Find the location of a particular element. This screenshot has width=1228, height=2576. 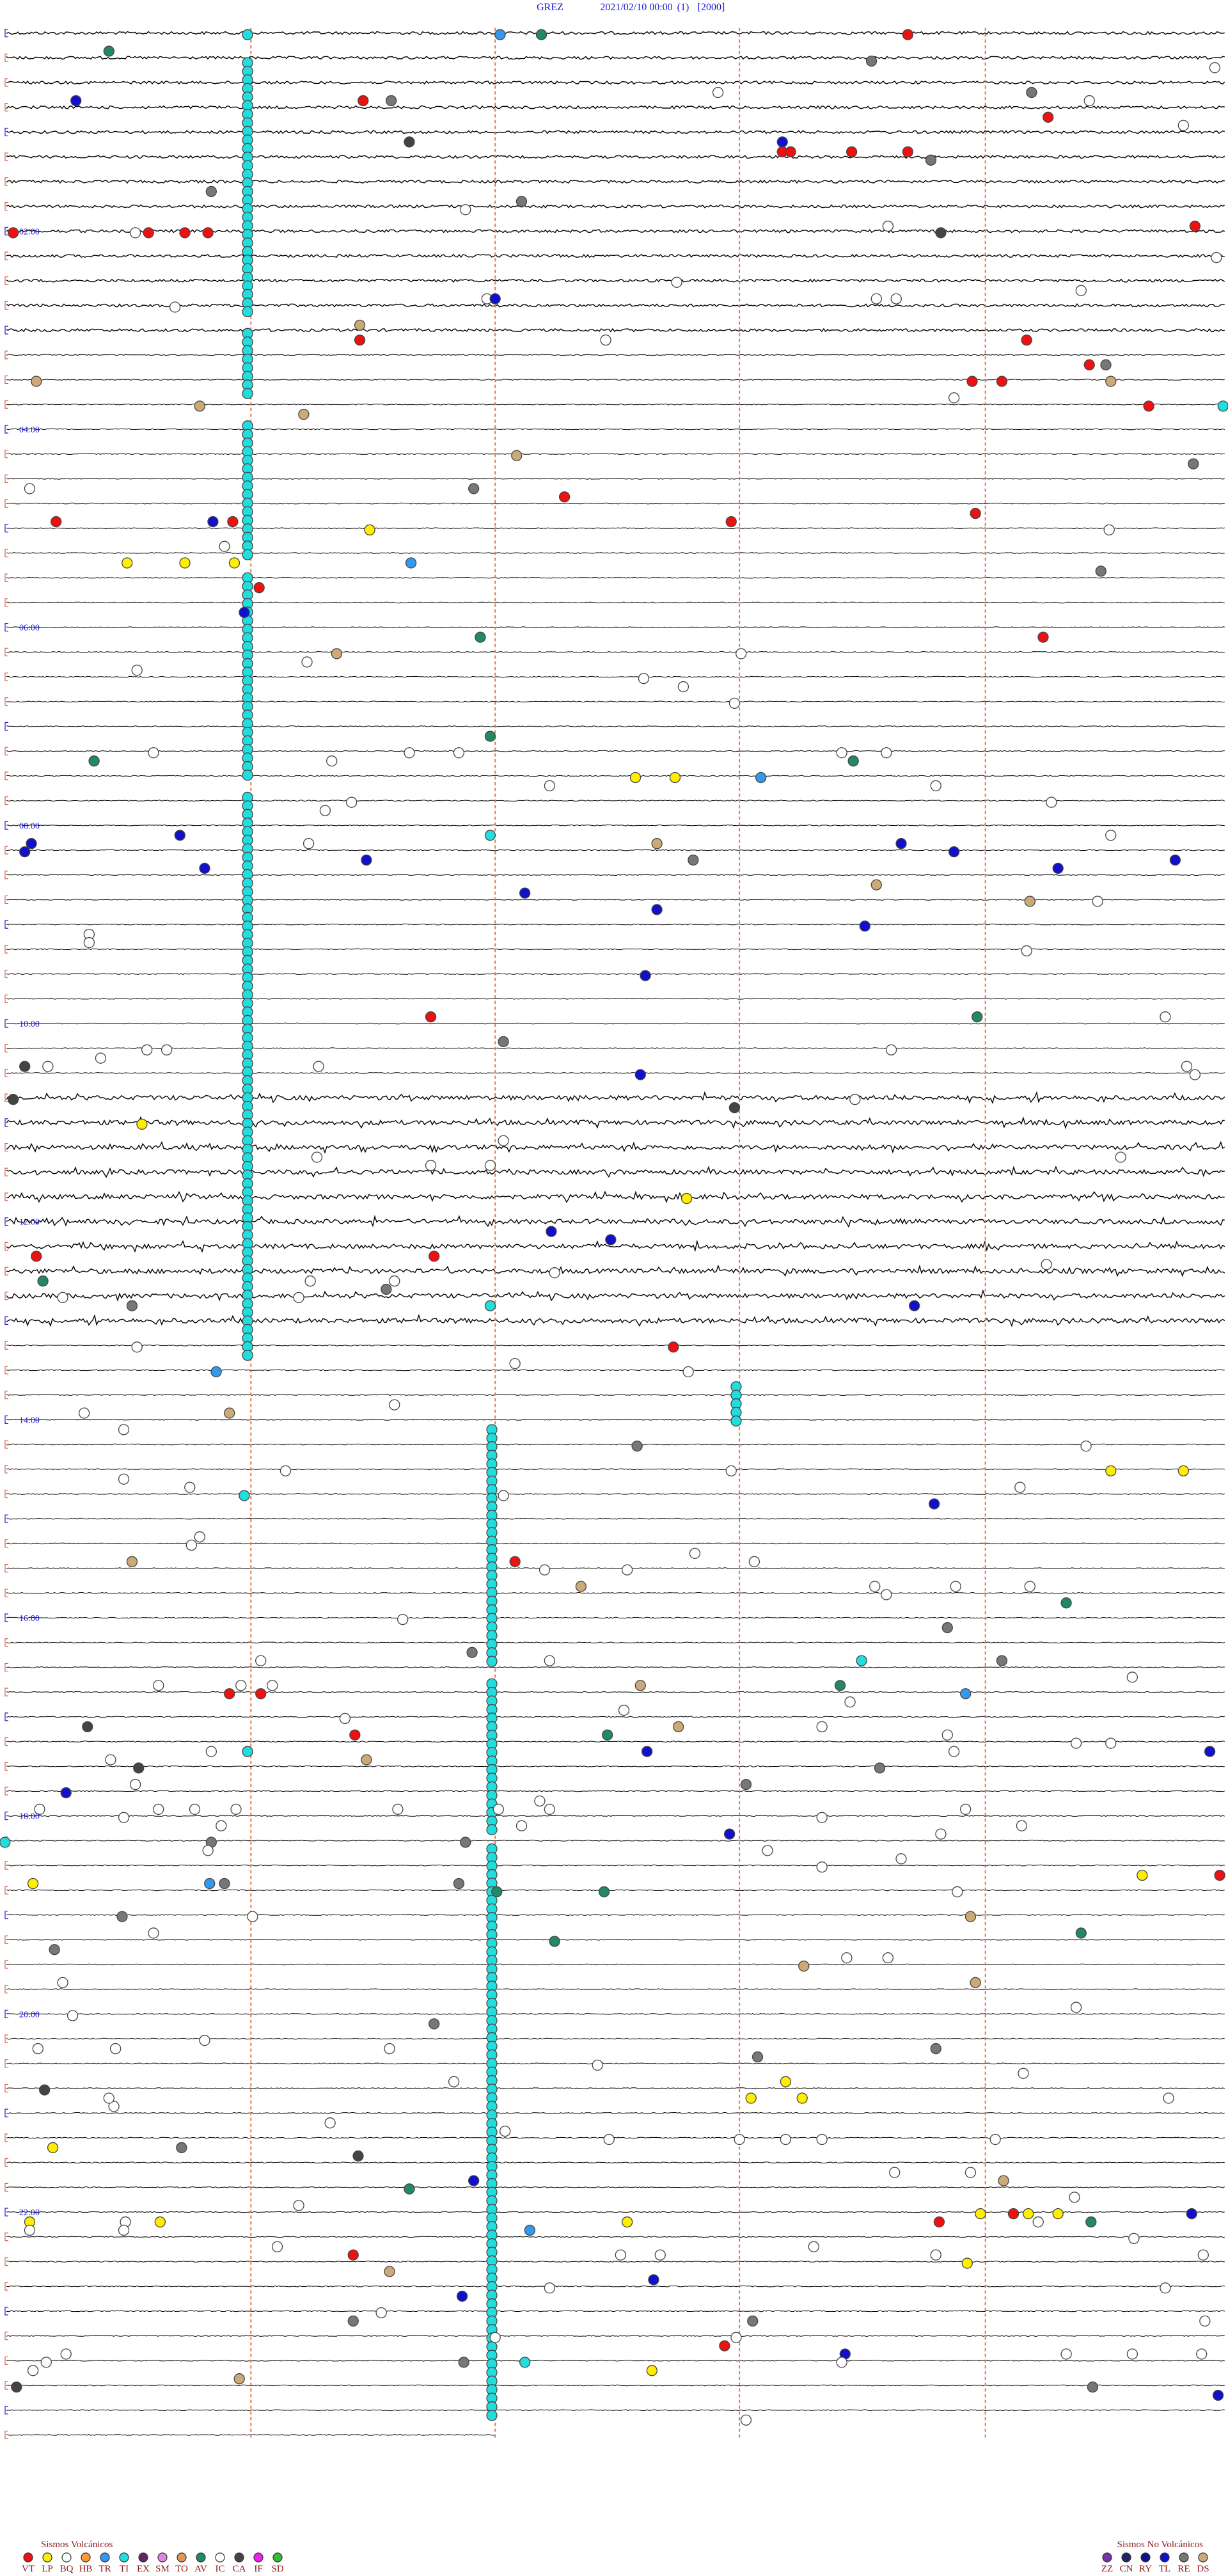

legend-code: IC is located at coordinates (220, 2569).